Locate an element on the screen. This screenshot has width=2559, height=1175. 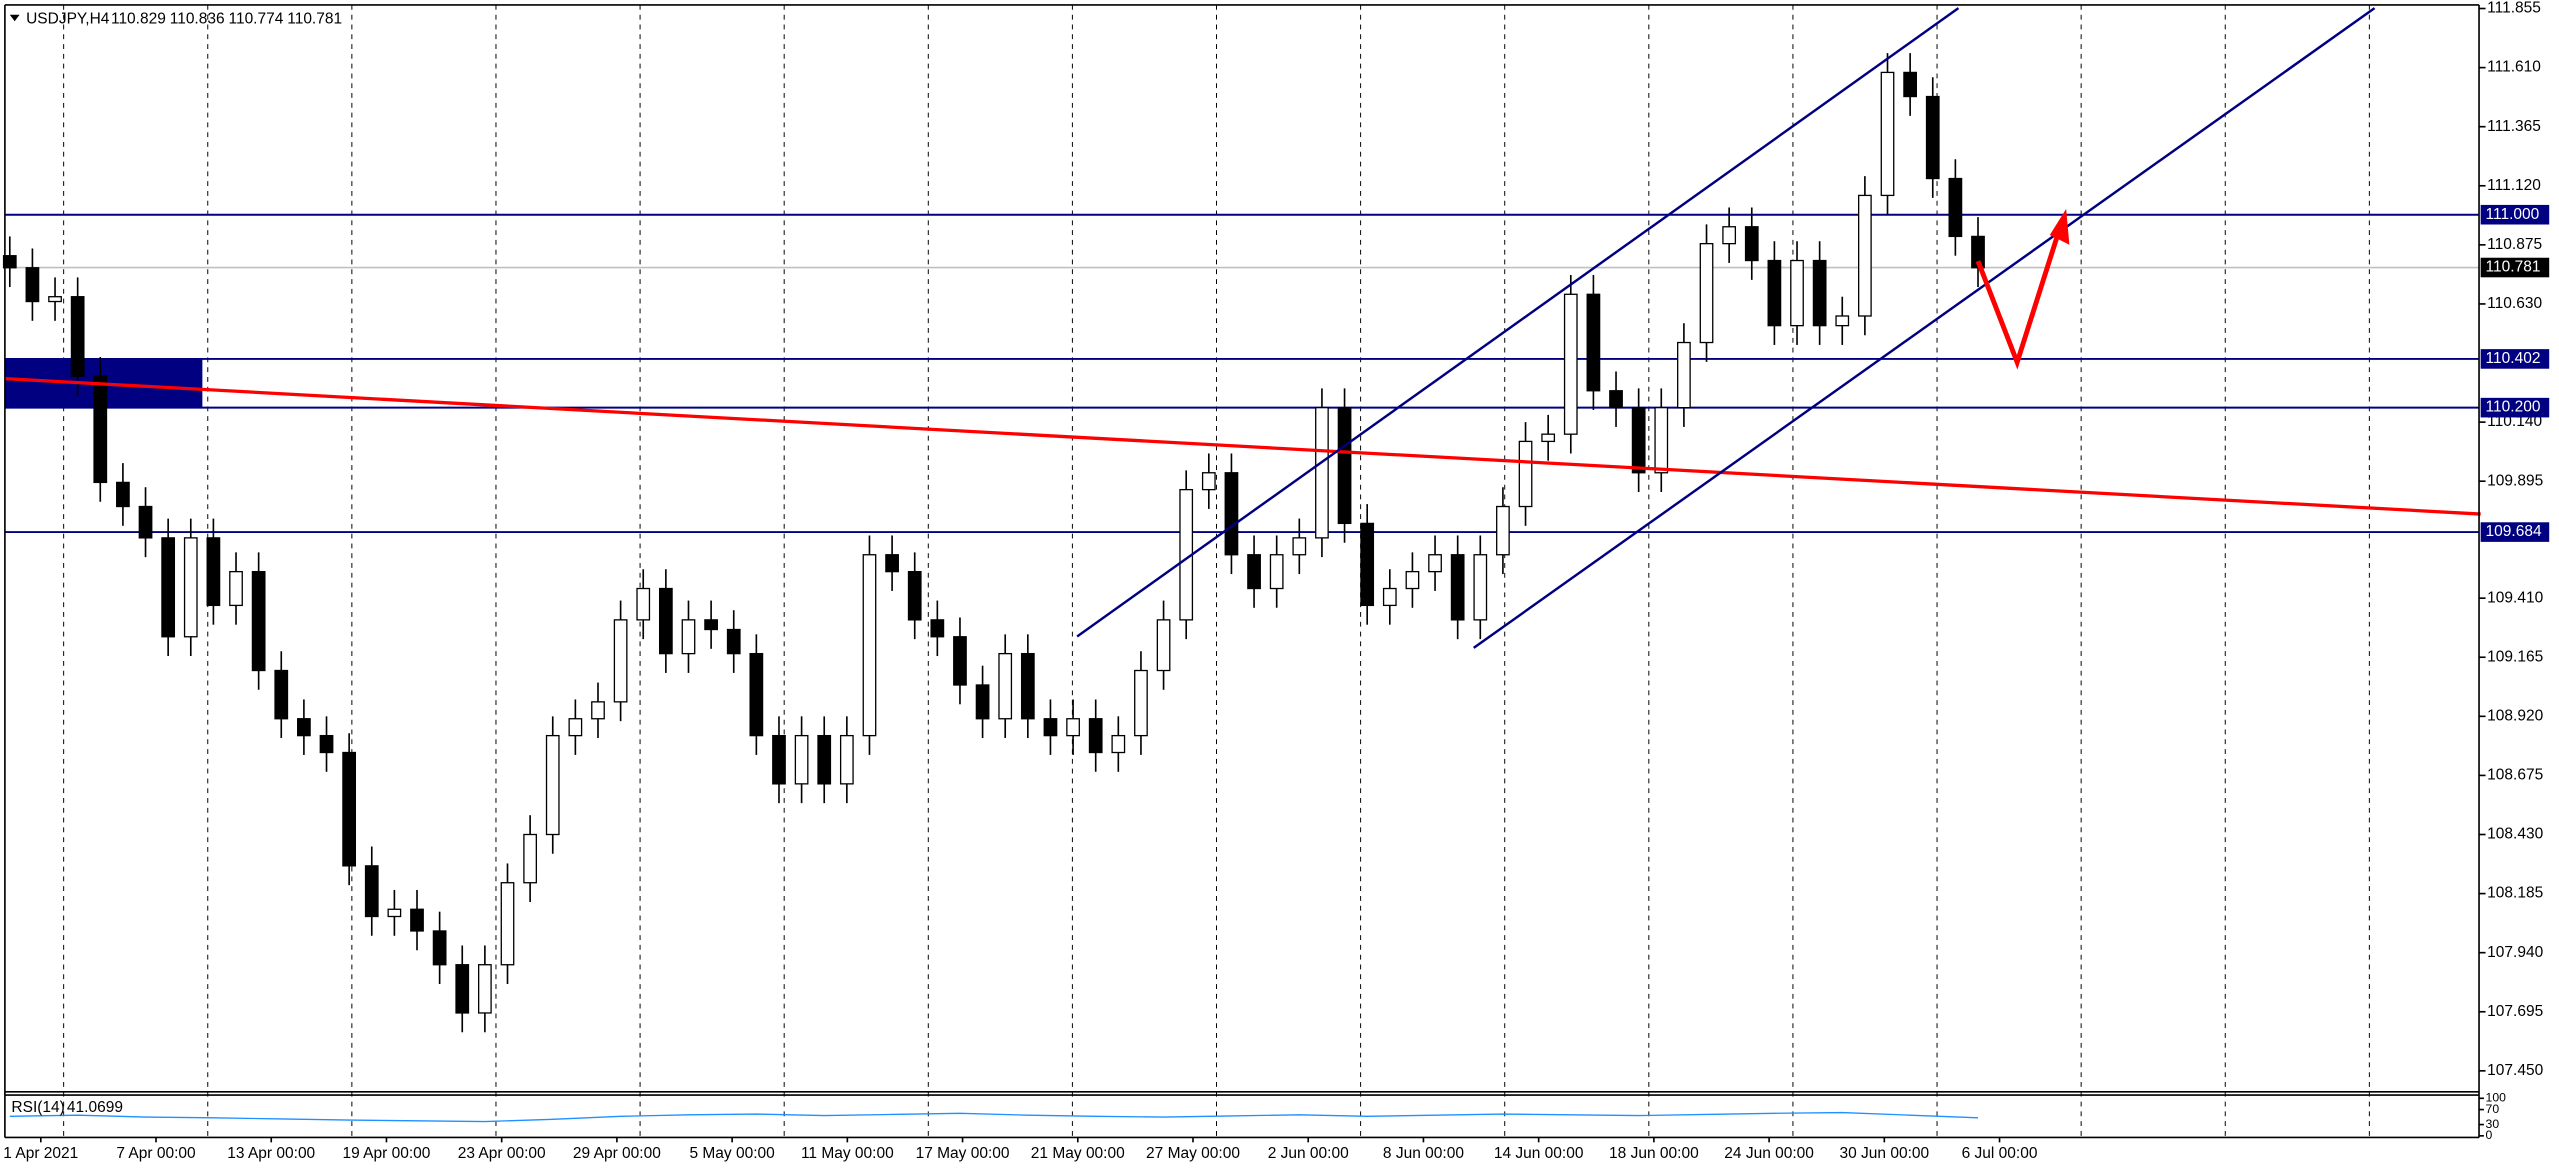
y-tick-label: 111.120 is located at coordinates (2514, 185).